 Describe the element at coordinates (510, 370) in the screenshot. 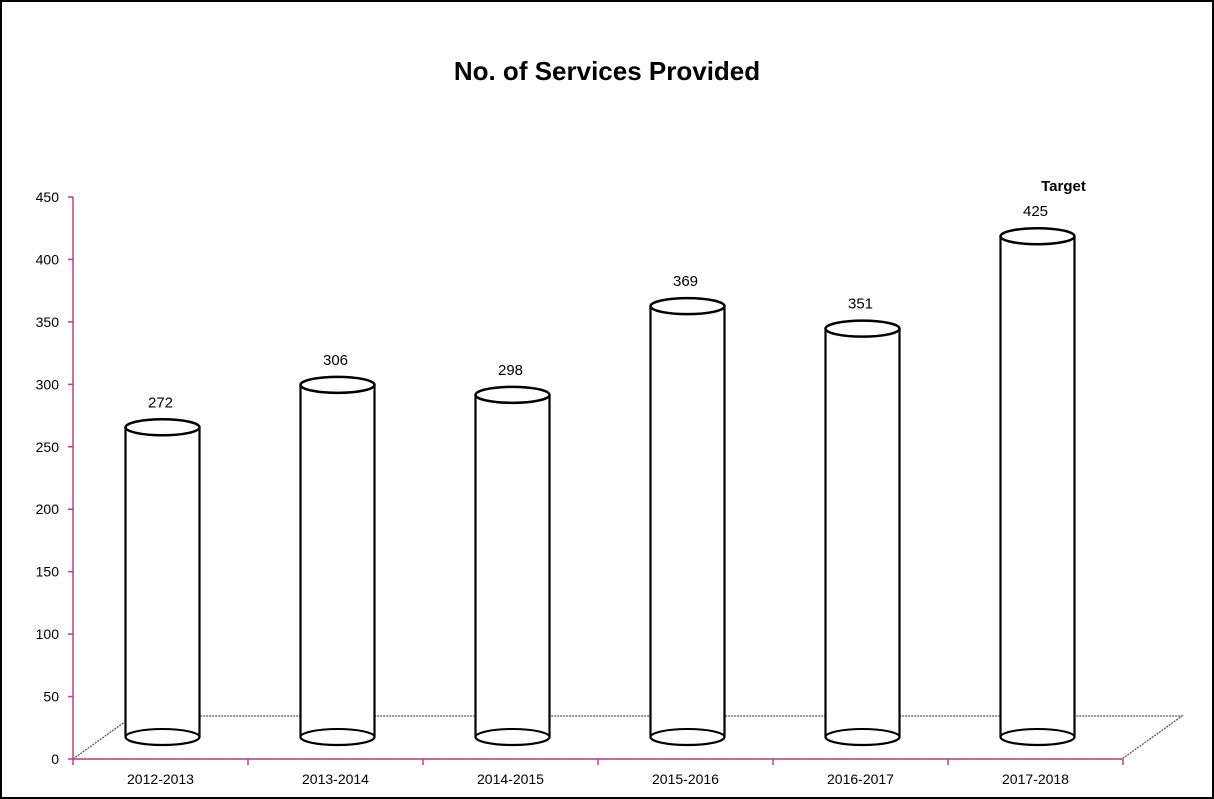

I see `data-label: 298` at that location.